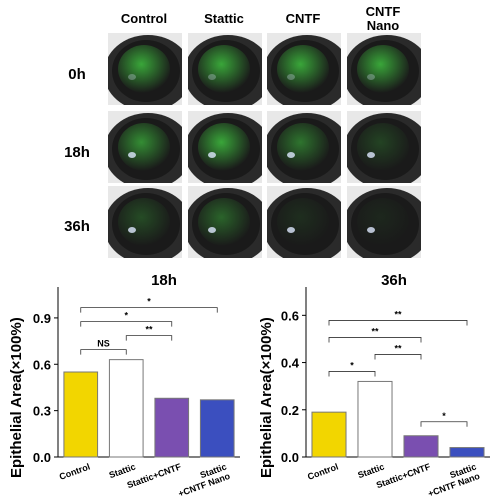 Image resolution: width=500 pixels, height=497 pixels. I want to click on row-label-0h: 0h, so click(77, 74).